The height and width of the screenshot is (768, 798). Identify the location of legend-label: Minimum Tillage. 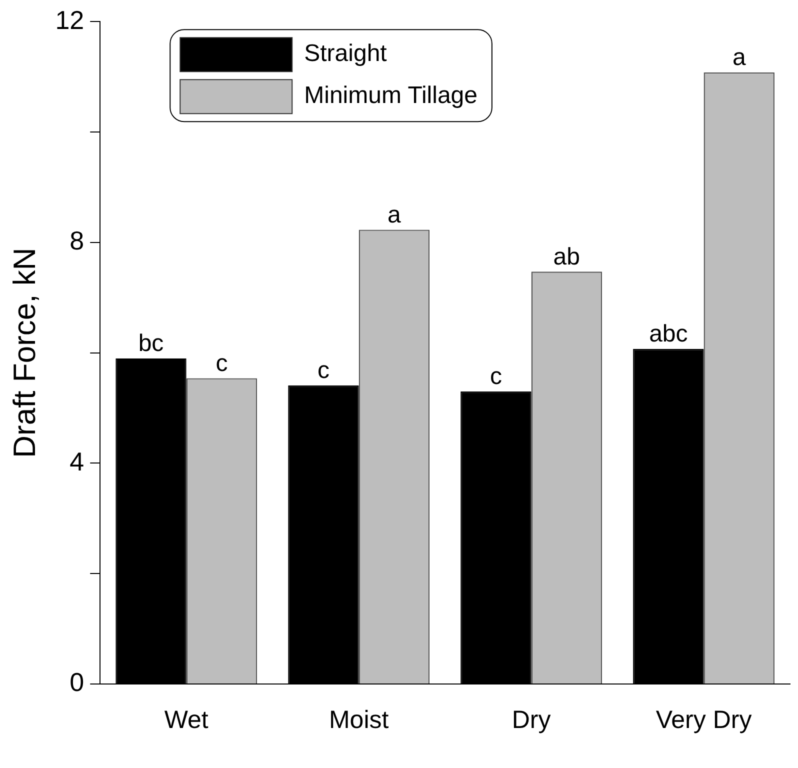
(391, 96).